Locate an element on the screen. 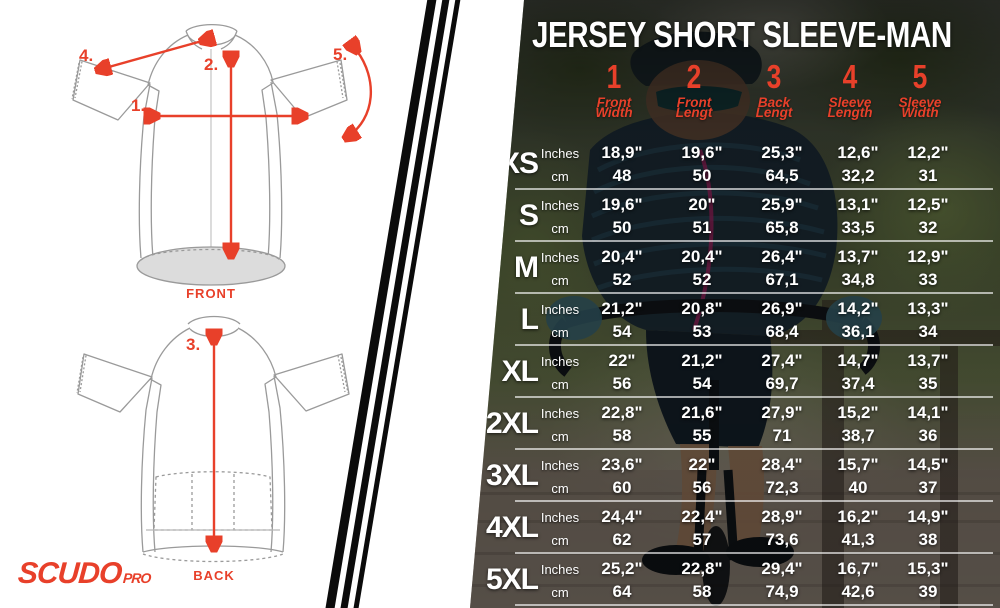  front-caption: FRONT is located at coordinates (211, 293).